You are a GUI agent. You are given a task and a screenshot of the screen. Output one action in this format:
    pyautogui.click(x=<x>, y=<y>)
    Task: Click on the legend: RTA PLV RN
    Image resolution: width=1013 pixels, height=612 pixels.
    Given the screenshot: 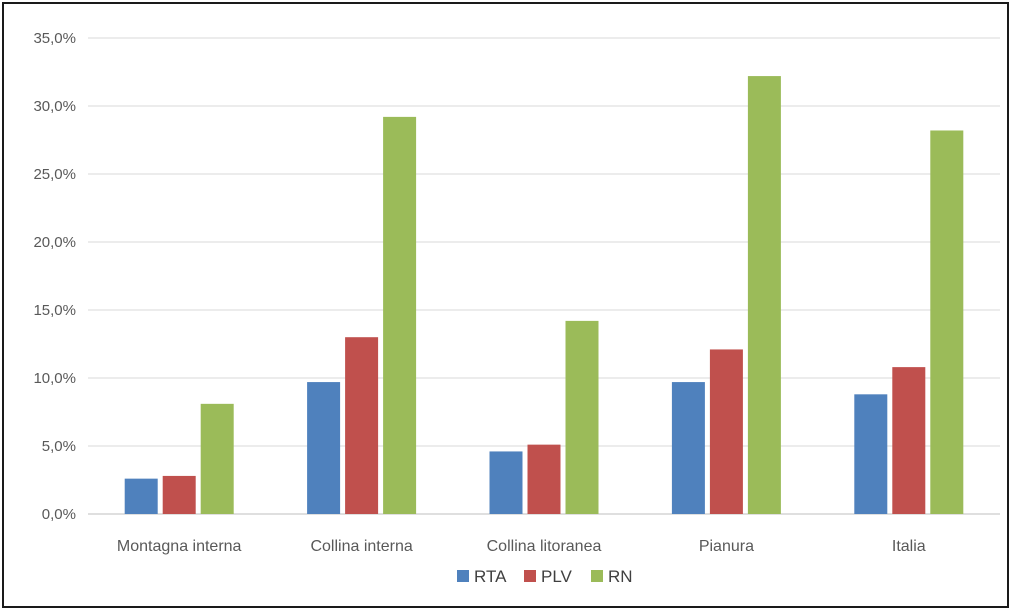 What is the action you would take?
    pyautogui.click(x=545, y=576)
    